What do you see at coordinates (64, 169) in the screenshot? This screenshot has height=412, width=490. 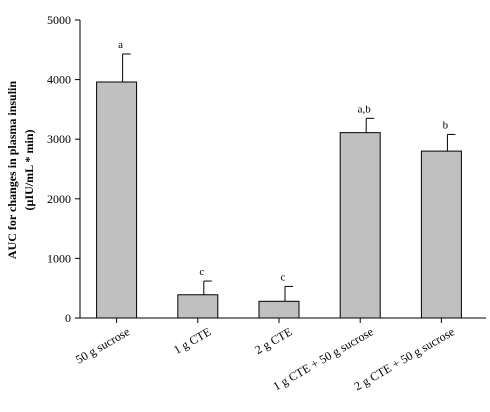 I see `y-axis: 0 1000 2000 3000 4000 5000` at bounding box center [64, 169].